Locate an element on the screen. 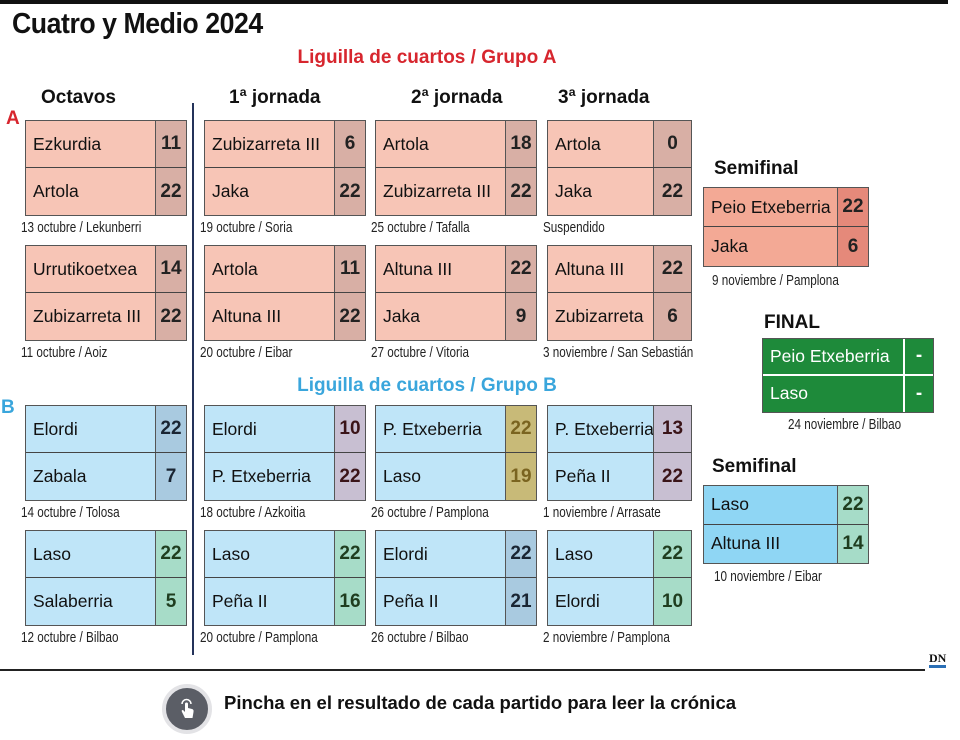 The height and width of the screenshot is (740, 960). match-row: Laso 19 is located at coordinates (456, 476).